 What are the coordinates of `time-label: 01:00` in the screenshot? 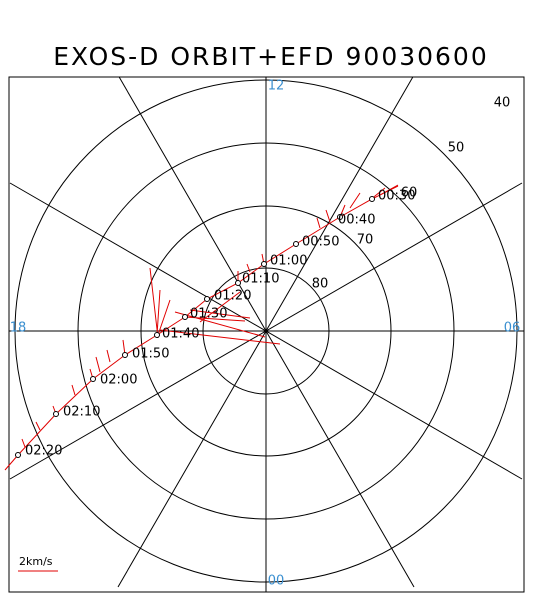 It's located at (288, 261).